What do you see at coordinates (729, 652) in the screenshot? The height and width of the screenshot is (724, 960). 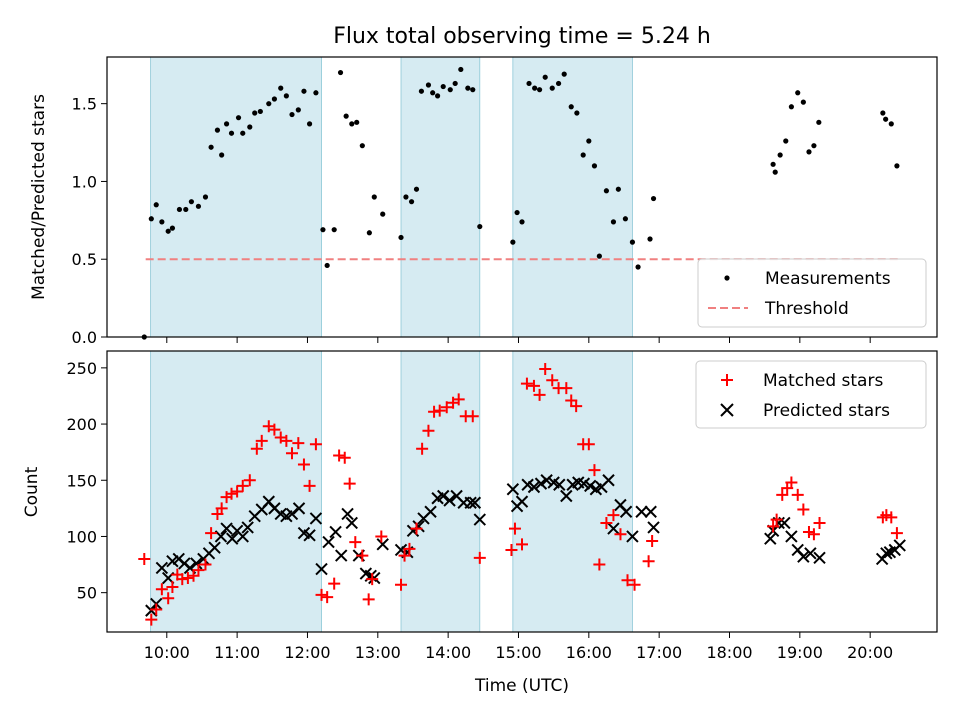 I see `x-tick-label: 18:00` at bounding box center [729, 652].